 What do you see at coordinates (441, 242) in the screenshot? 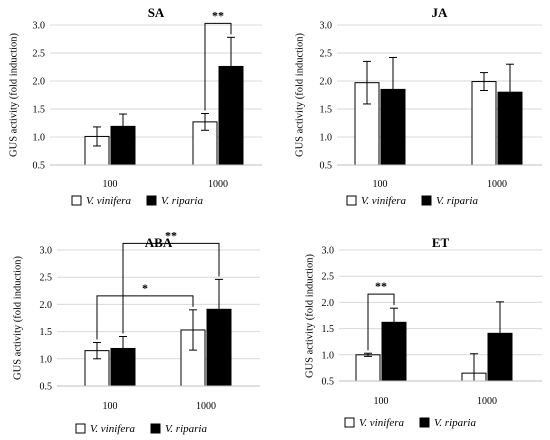
I see `chart-title: ET` at bounding box center [441, 242].